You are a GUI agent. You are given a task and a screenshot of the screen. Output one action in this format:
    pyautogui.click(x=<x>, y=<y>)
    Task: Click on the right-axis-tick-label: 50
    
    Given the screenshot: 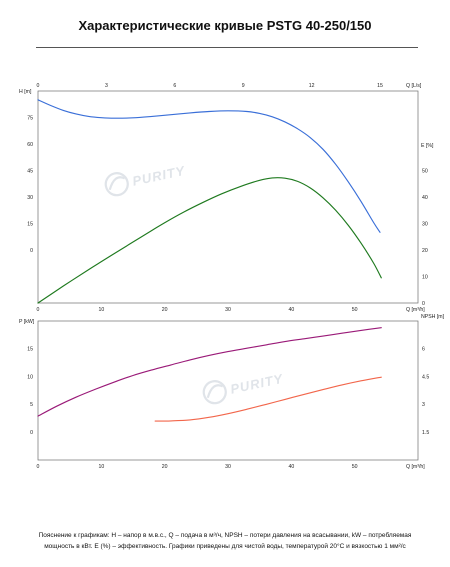 What is the action you would take?
    pyautogui.click(x=425, y=171)
    